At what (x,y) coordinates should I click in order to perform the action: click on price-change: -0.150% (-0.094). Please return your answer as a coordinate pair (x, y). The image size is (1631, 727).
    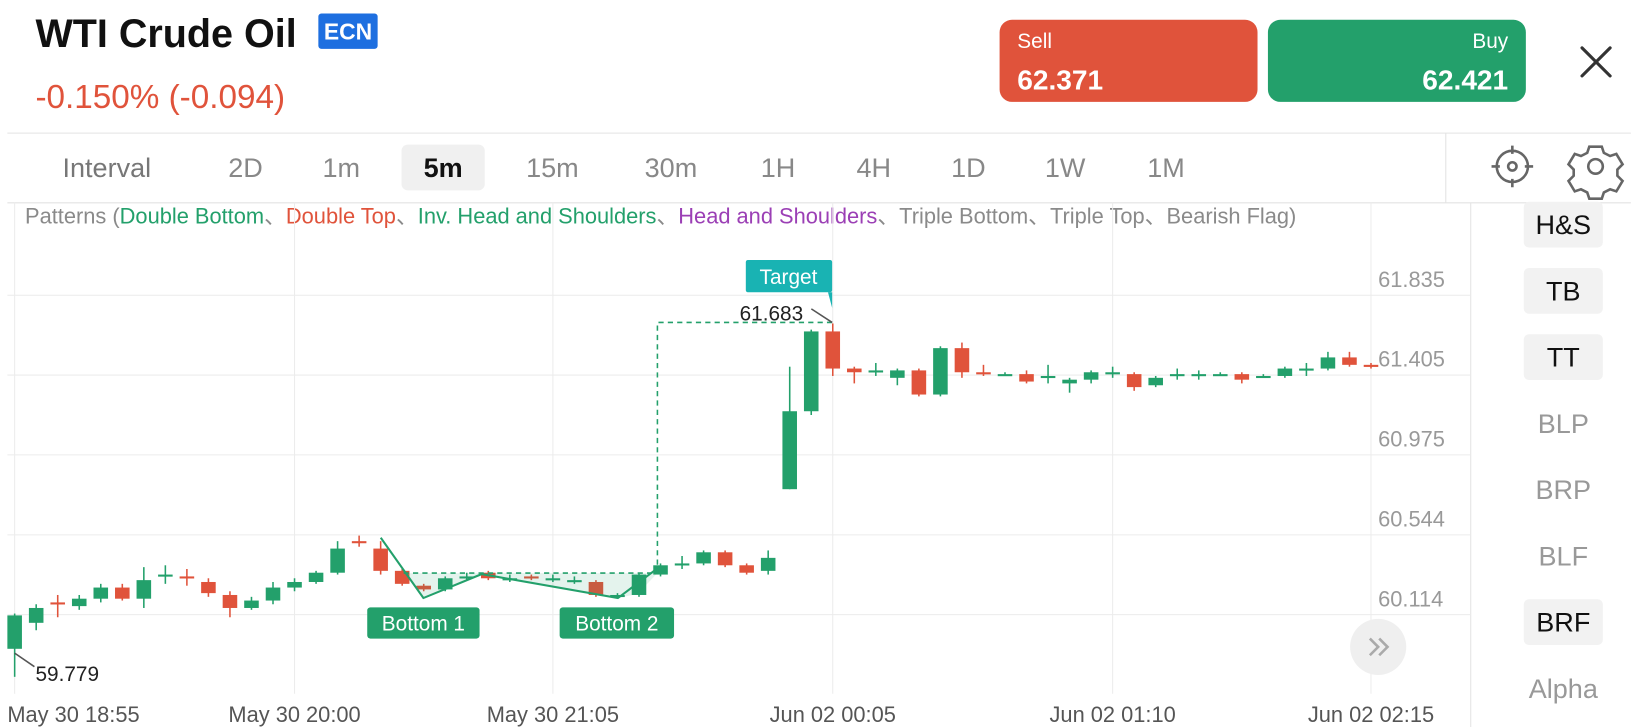
    Looking at the image, I should click on (160, 97).